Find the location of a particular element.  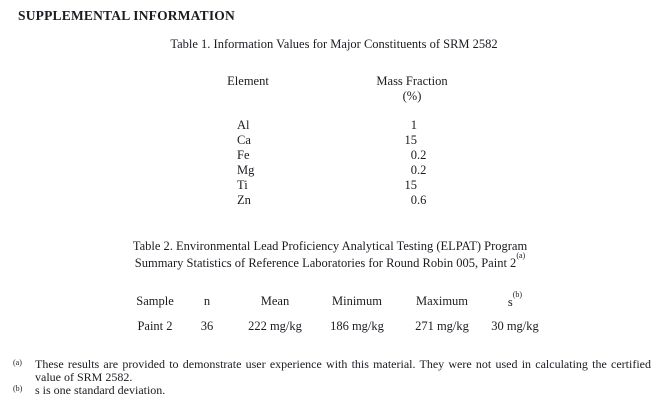

table2-header-s: s(b) is located at coordinates (515, 299).